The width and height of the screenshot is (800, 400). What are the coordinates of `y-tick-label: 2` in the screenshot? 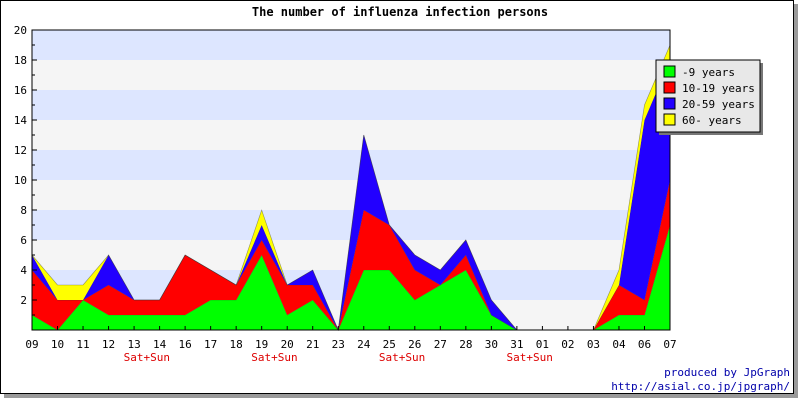 It's located at (23, 300).